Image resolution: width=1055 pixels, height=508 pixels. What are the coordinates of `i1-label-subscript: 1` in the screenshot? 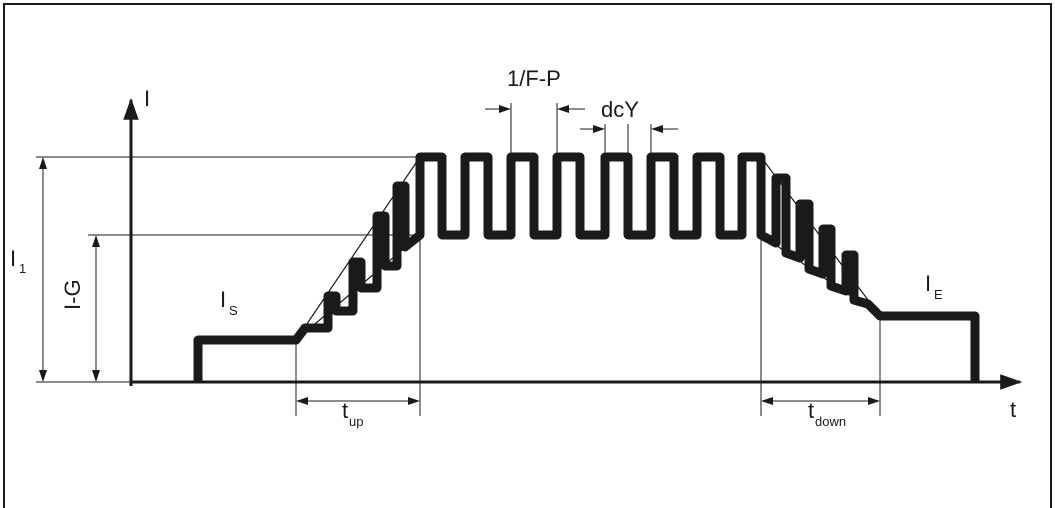 It's located at (22, 268).